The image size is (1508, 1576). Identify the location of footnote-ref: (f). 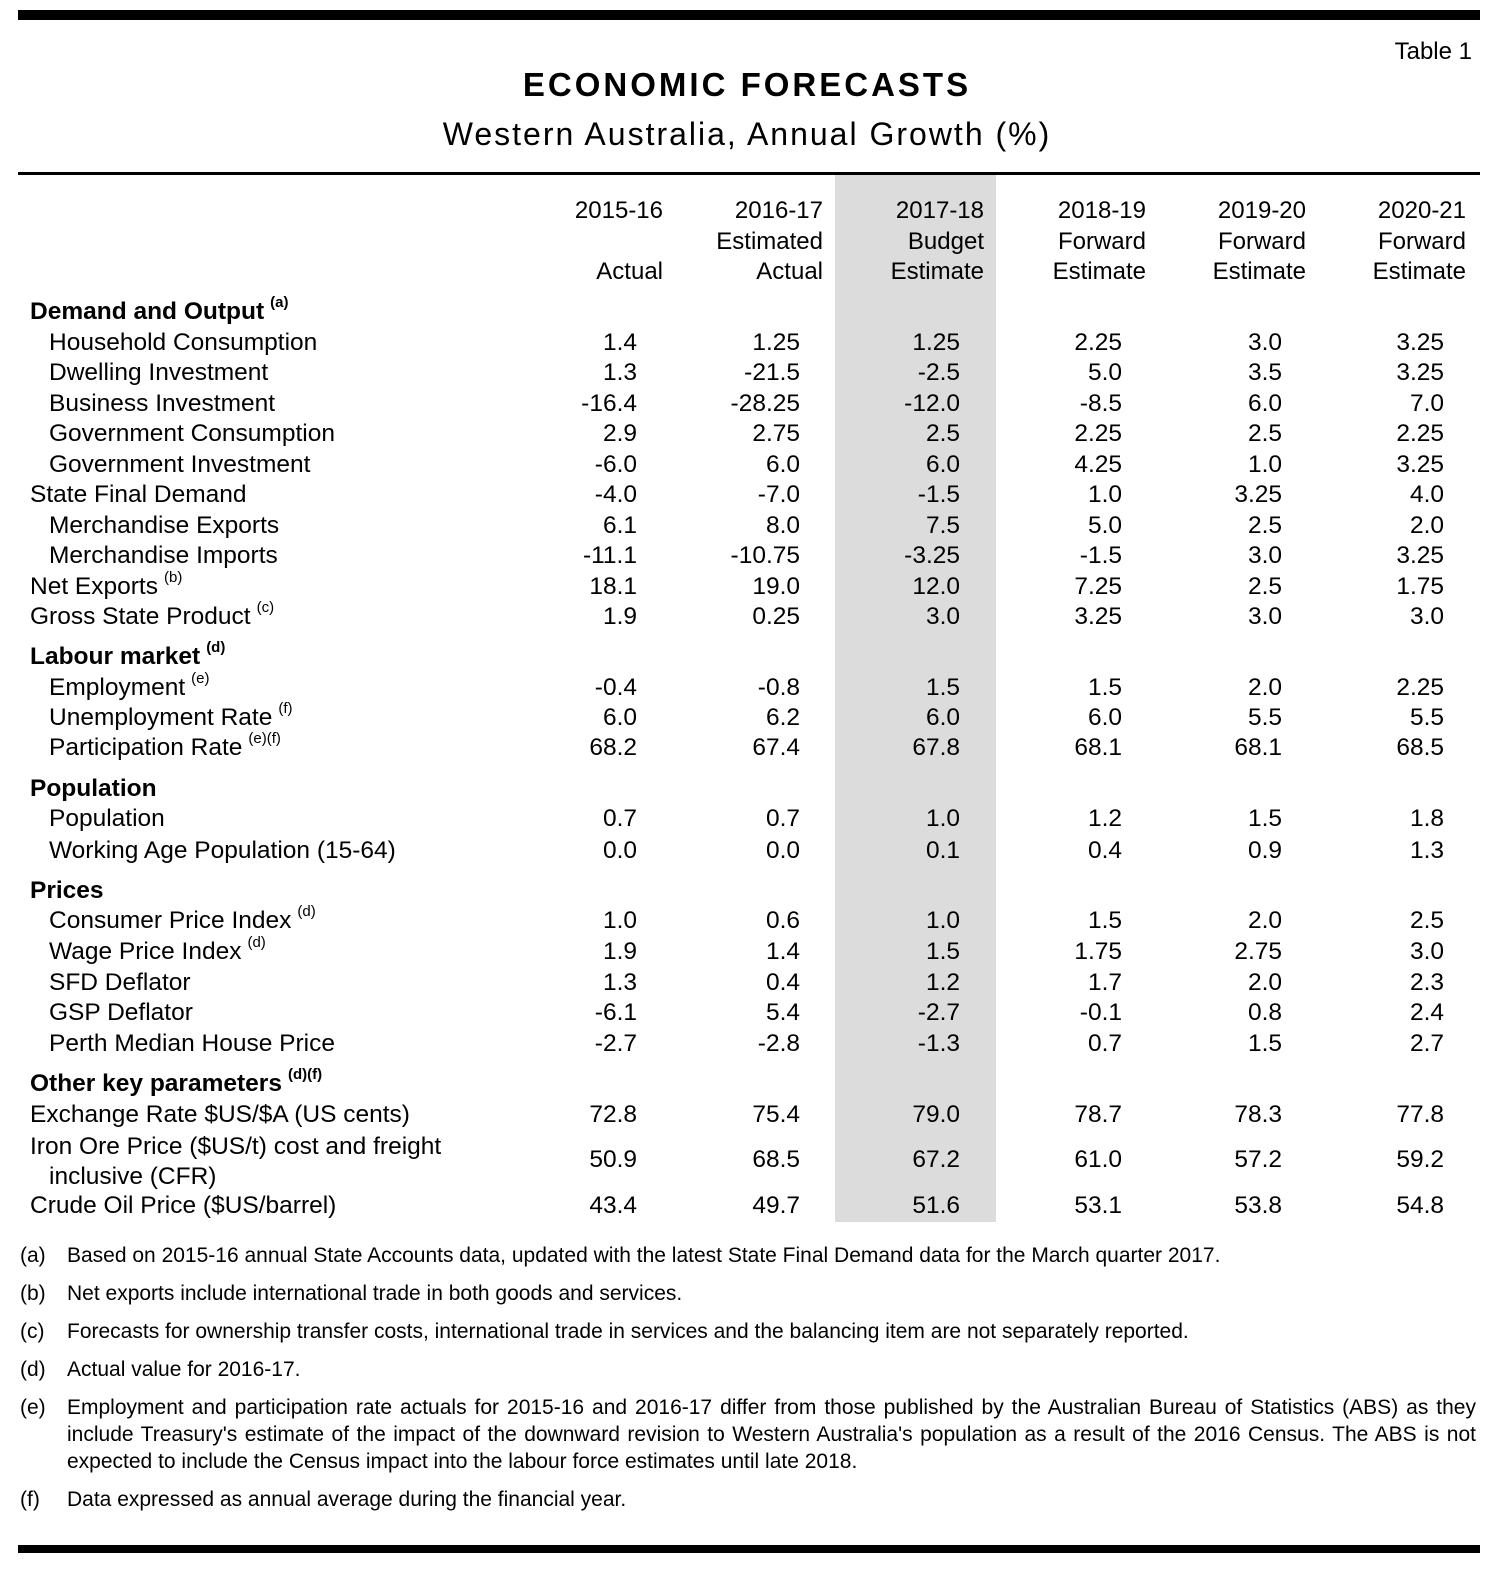
(285, 708).